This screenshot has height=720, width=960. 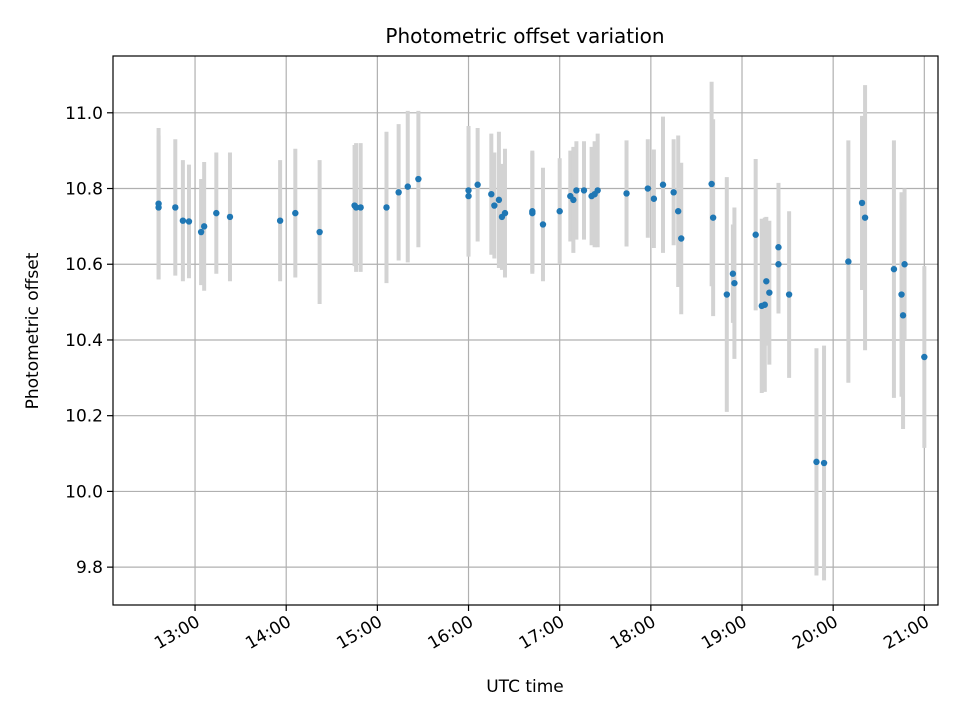 I want to click on y-tick-label: 10.0, so click(x=84, y=492).